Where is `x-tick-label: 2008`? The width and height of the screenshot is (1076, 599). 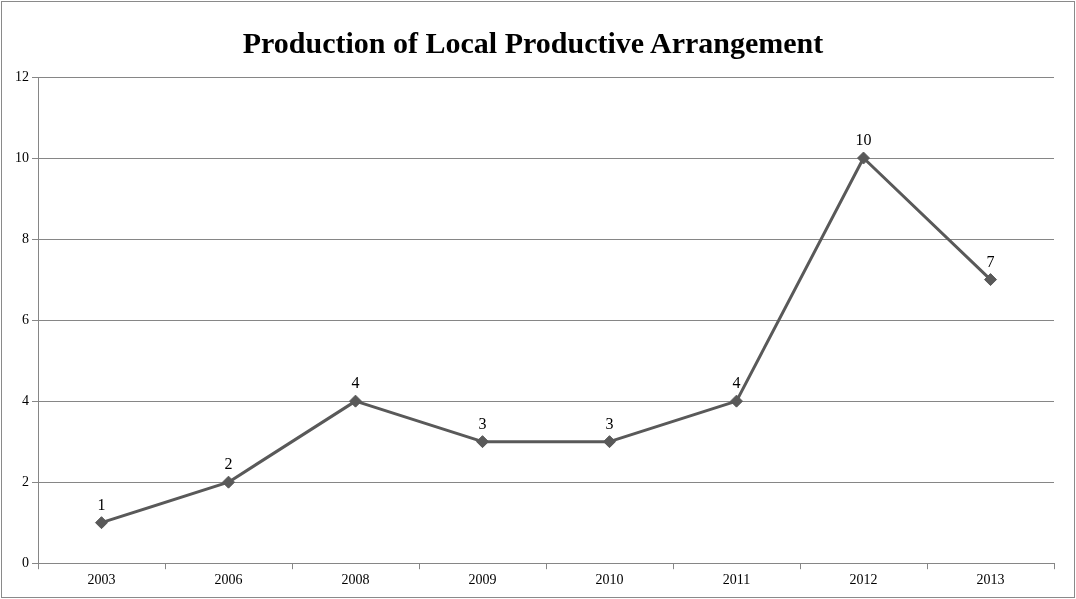 x-tick-label: 2008 is located at coordinates (355, 580).